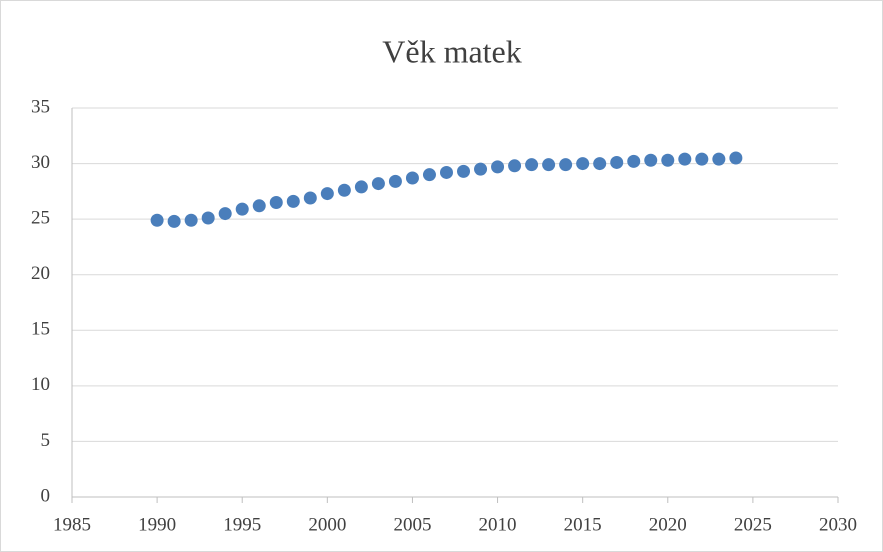 The width and height of the screenshot is (883, 552). Describe the element at coordinates (157, 524) in the screenshot. I see `x-tick-label: 1990` at that location.